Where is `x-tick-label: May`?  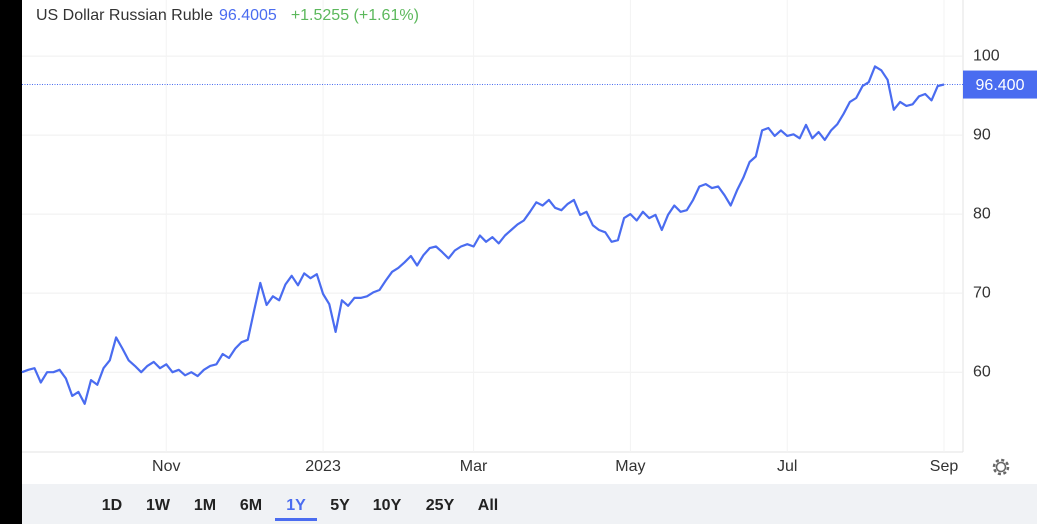
x-tick-label: May is located at coordinates (630, 466).